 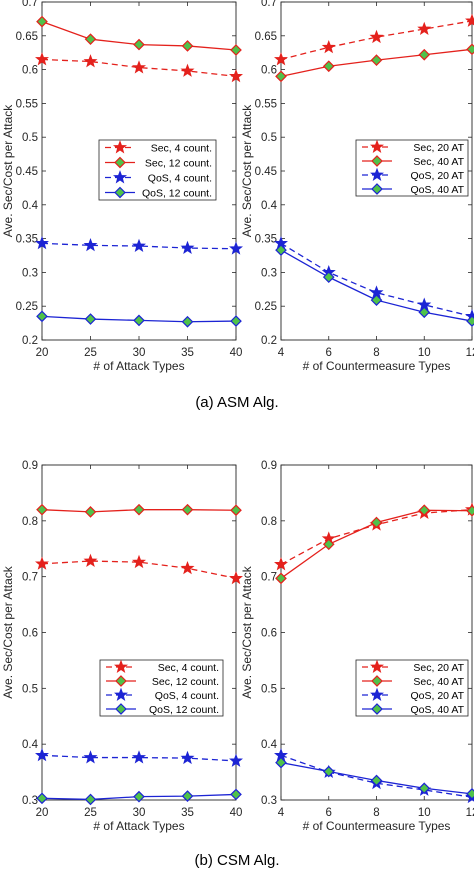 I want to click on y-tick-label: 0.8, so click(x=30, y=522).